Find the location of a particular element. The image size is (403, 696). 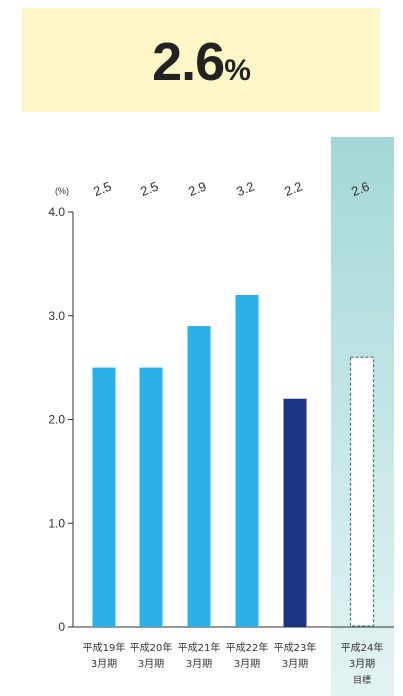

headline-box: 2.6% is located at coordinates (201, 60).